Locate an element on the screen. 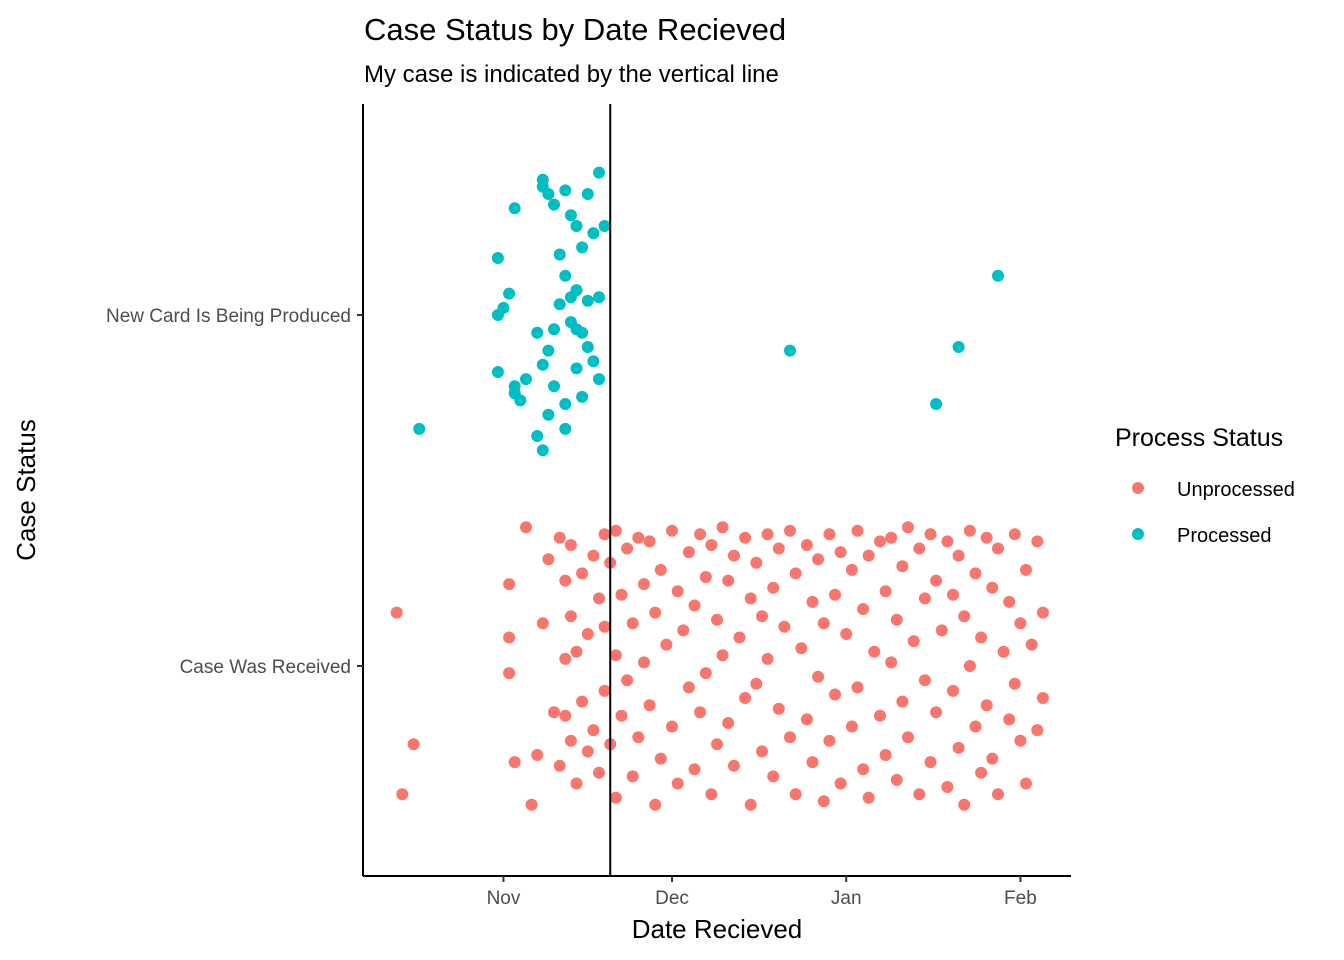  x-tick-label: Feb is located at coordinates (1020, 898).